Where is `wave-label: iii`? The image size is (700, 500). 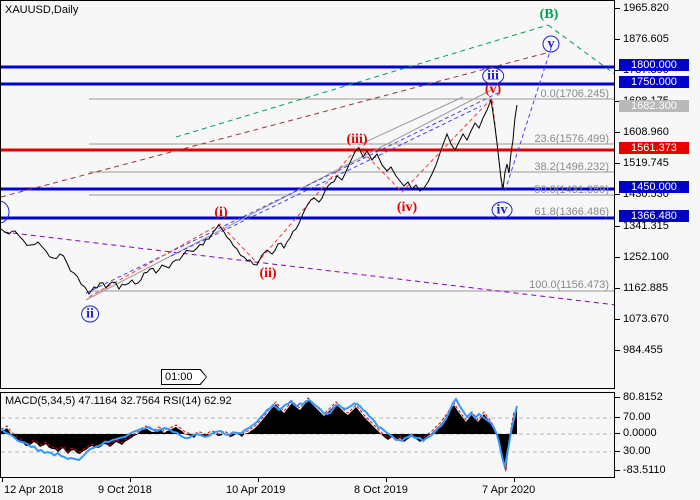
wave-label: iii is located at coordinates (493, 76).